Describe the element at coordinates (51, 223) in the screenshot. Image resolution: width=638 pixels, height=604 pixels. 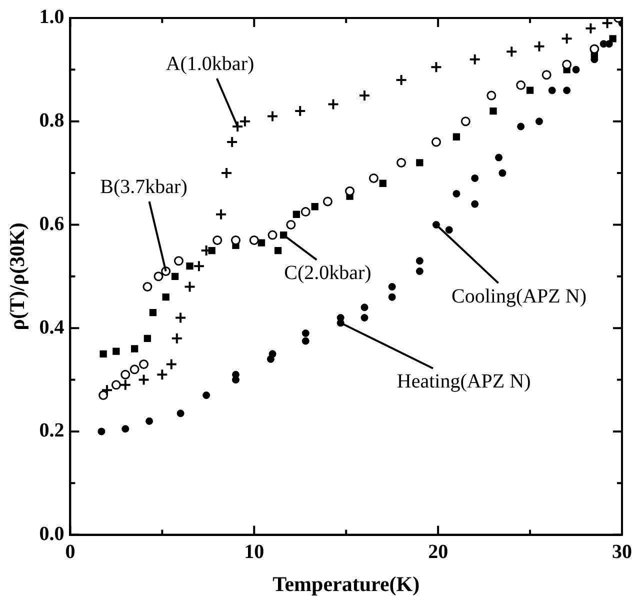
I see `y-tick-label: 0.6` at that location.